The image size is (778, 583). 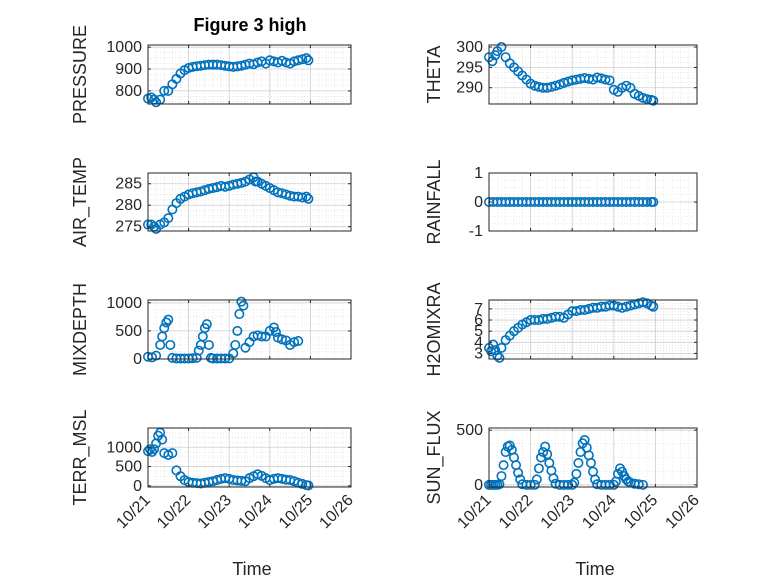 I want to click on y-tick-label: 290, so click(x=469, y=88).